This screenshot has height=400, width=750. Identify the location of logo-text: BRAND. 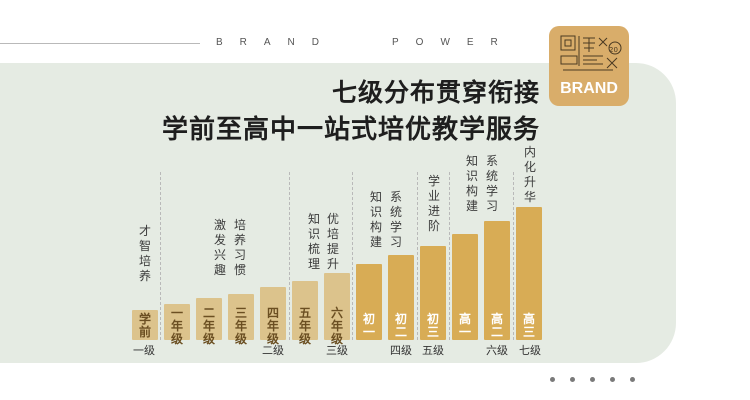
(589, 88).